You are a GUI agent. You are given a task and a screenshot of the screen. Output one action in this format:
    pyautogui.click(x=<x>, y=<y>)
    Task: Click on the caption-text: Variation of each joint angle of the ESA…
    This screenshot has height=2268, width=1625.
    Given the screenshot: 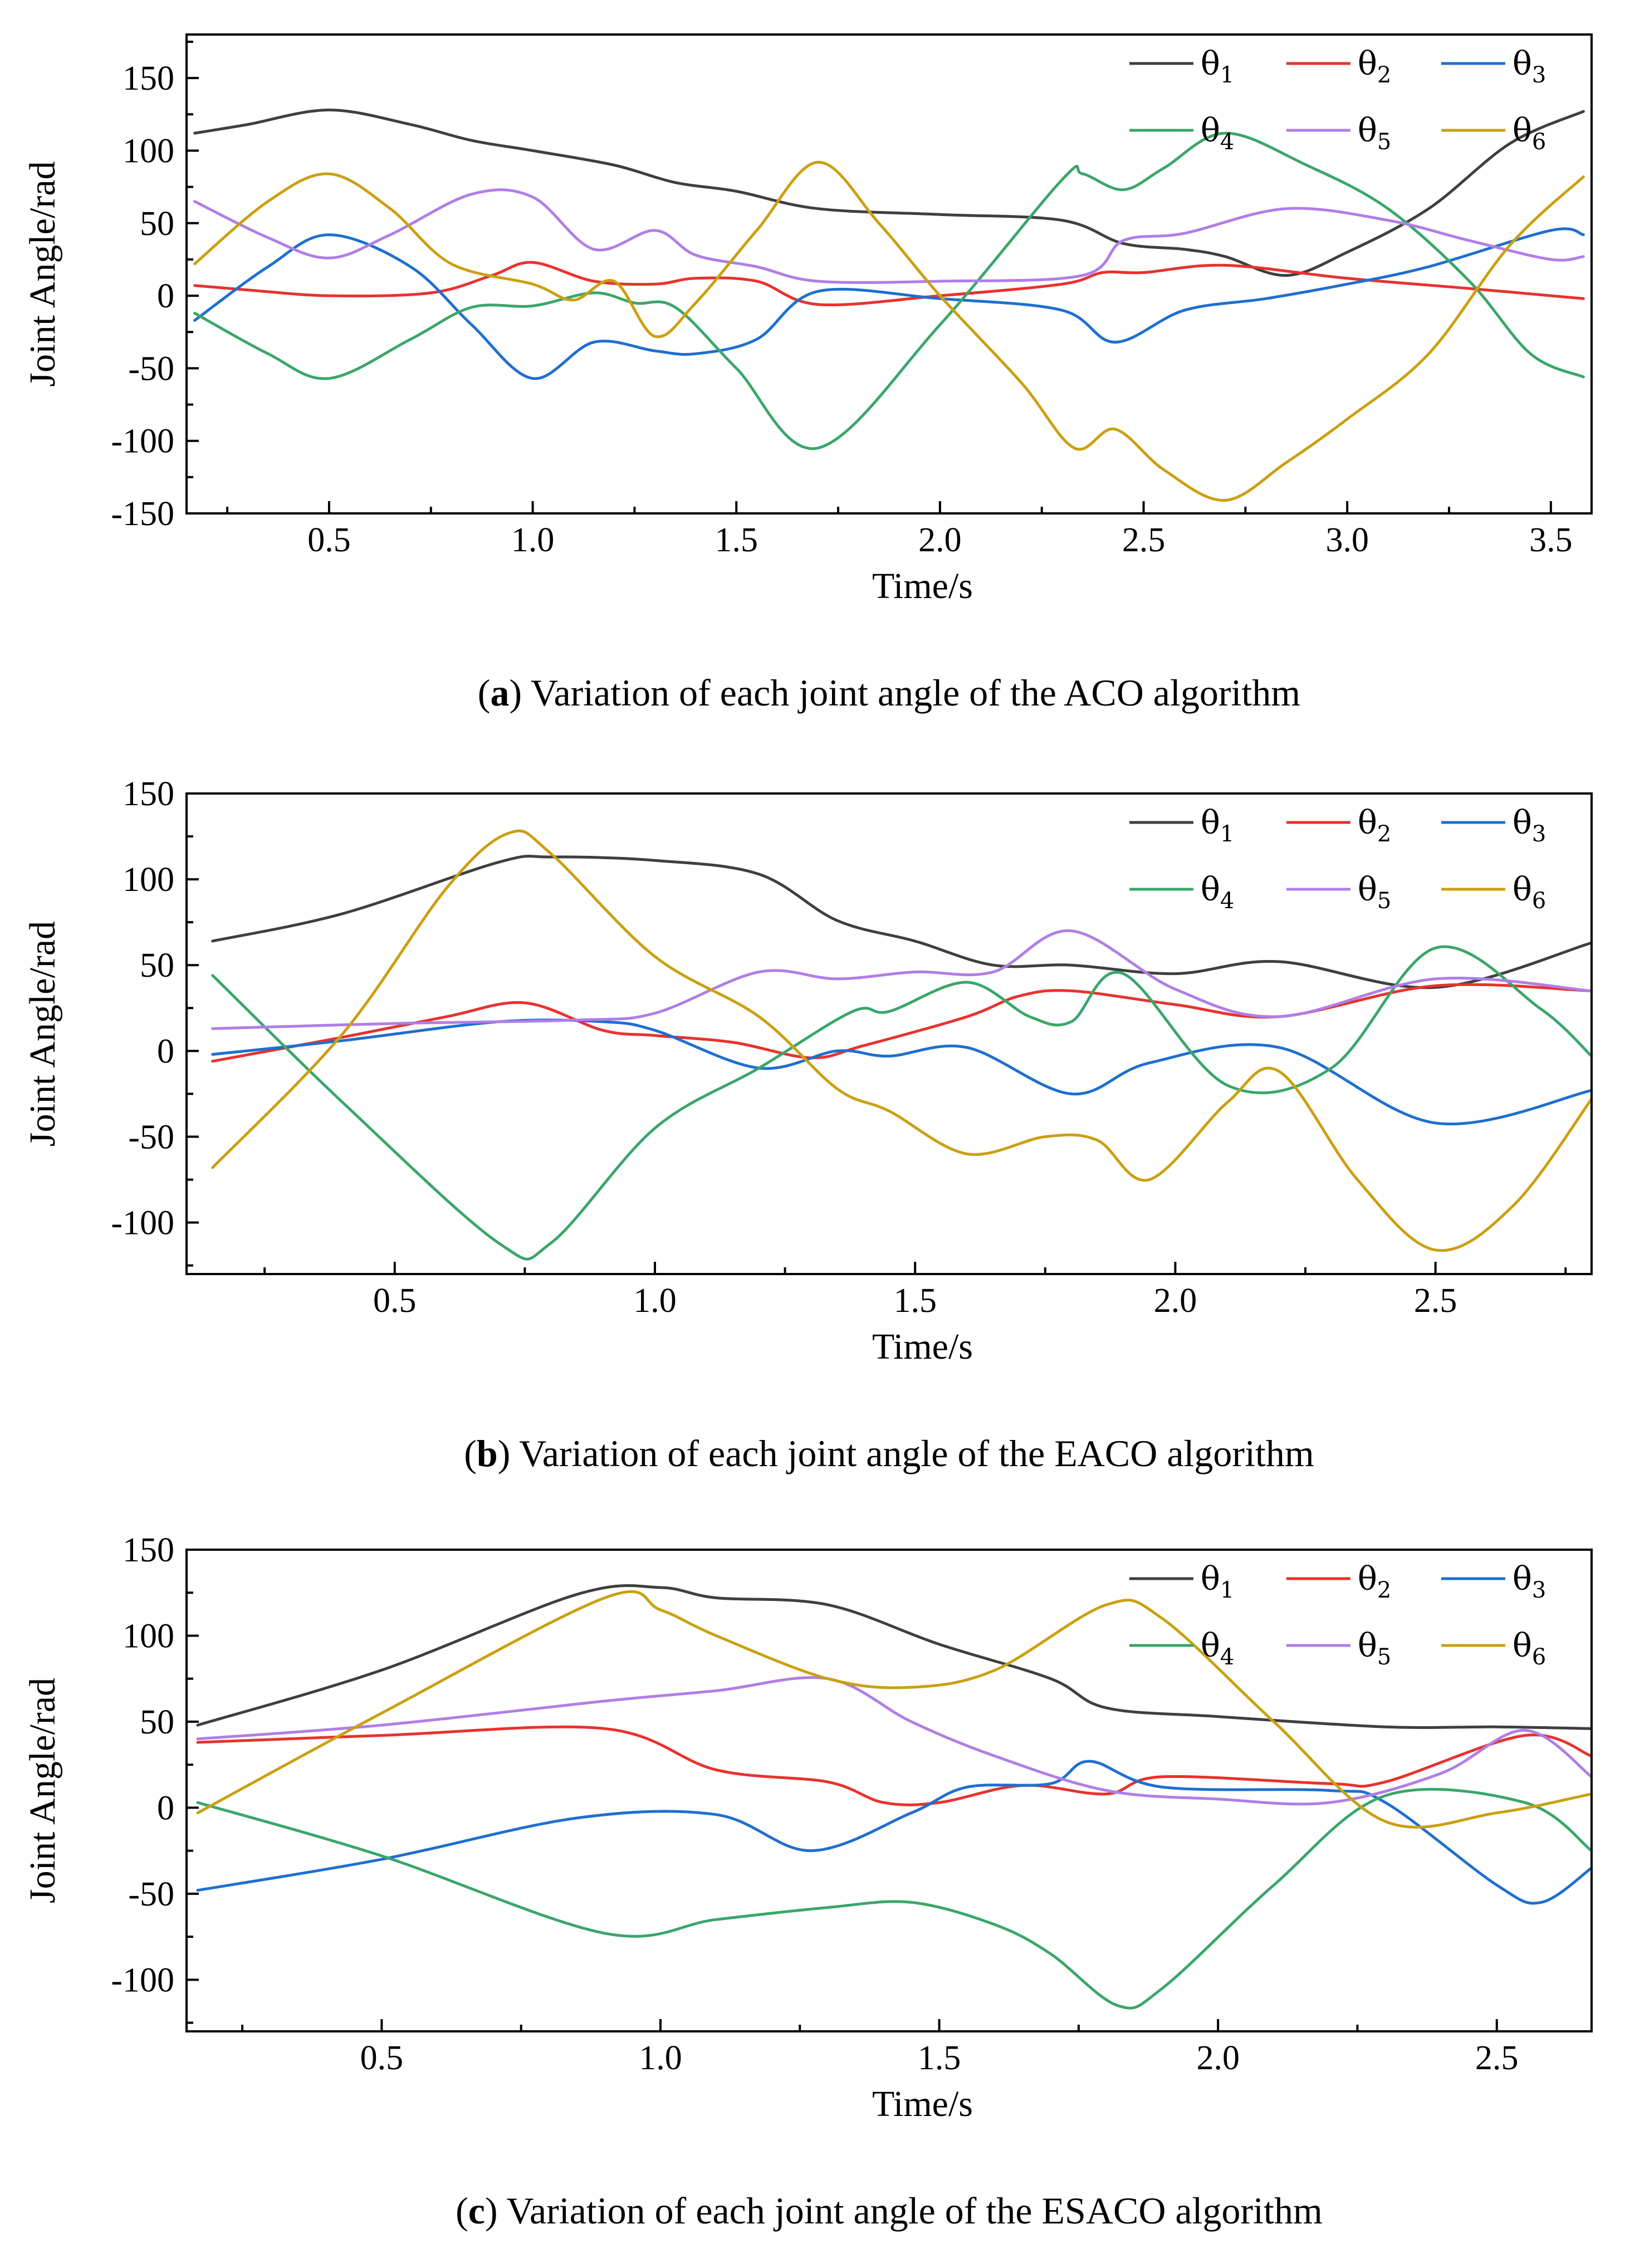 What is the action you would take?
    pyautogui.click(x=911, y=2211)
    